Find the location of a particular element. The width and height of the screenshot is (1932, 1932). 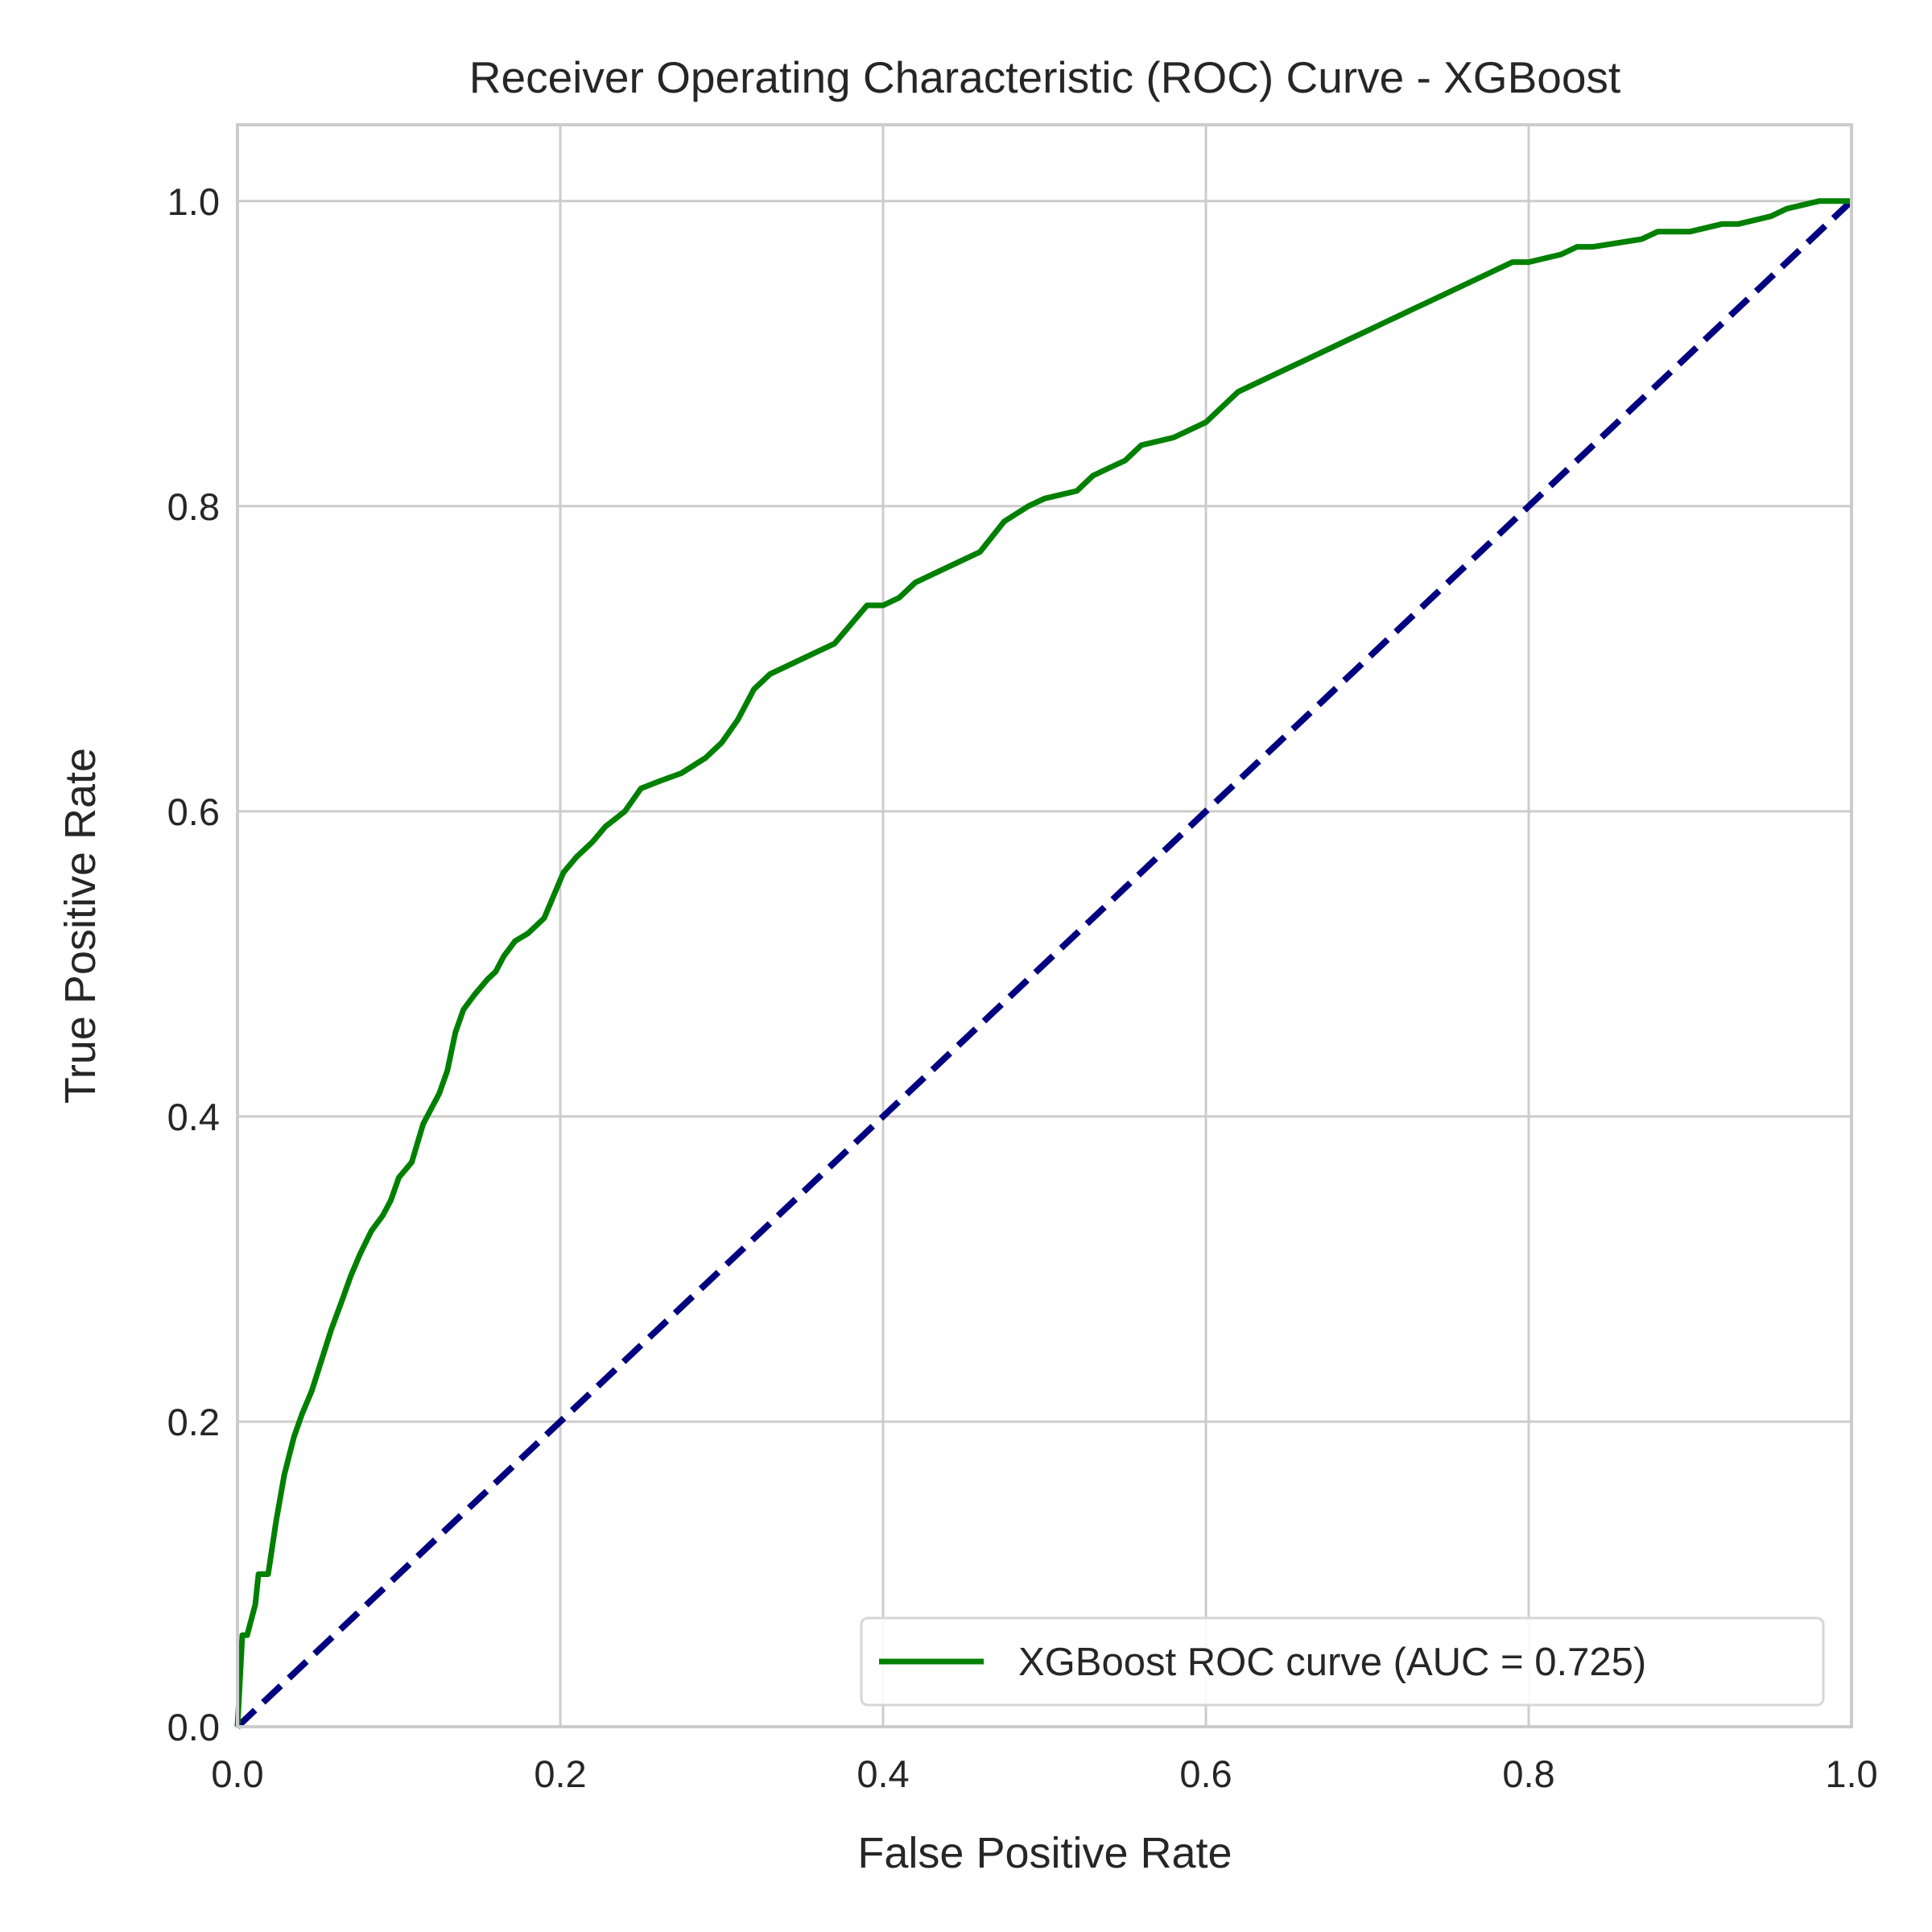

x-tick-labels: 0.0 0.2 0.4 0.6 0.8 1.0 is located at coordinates (1044, 1773).